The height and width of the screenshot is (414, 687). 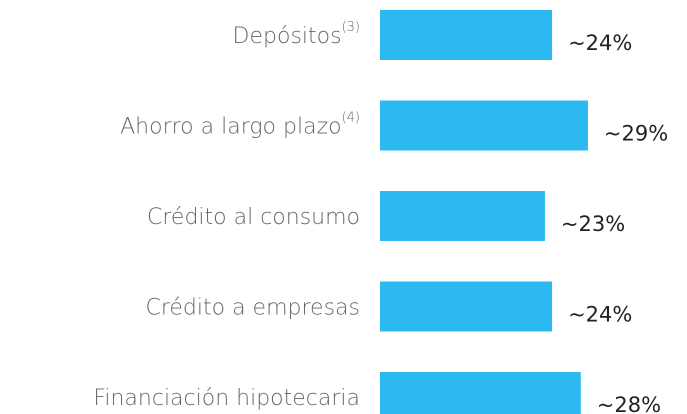 I want to click on category-label: Crédito a empresas, so click(x=252, y=308).